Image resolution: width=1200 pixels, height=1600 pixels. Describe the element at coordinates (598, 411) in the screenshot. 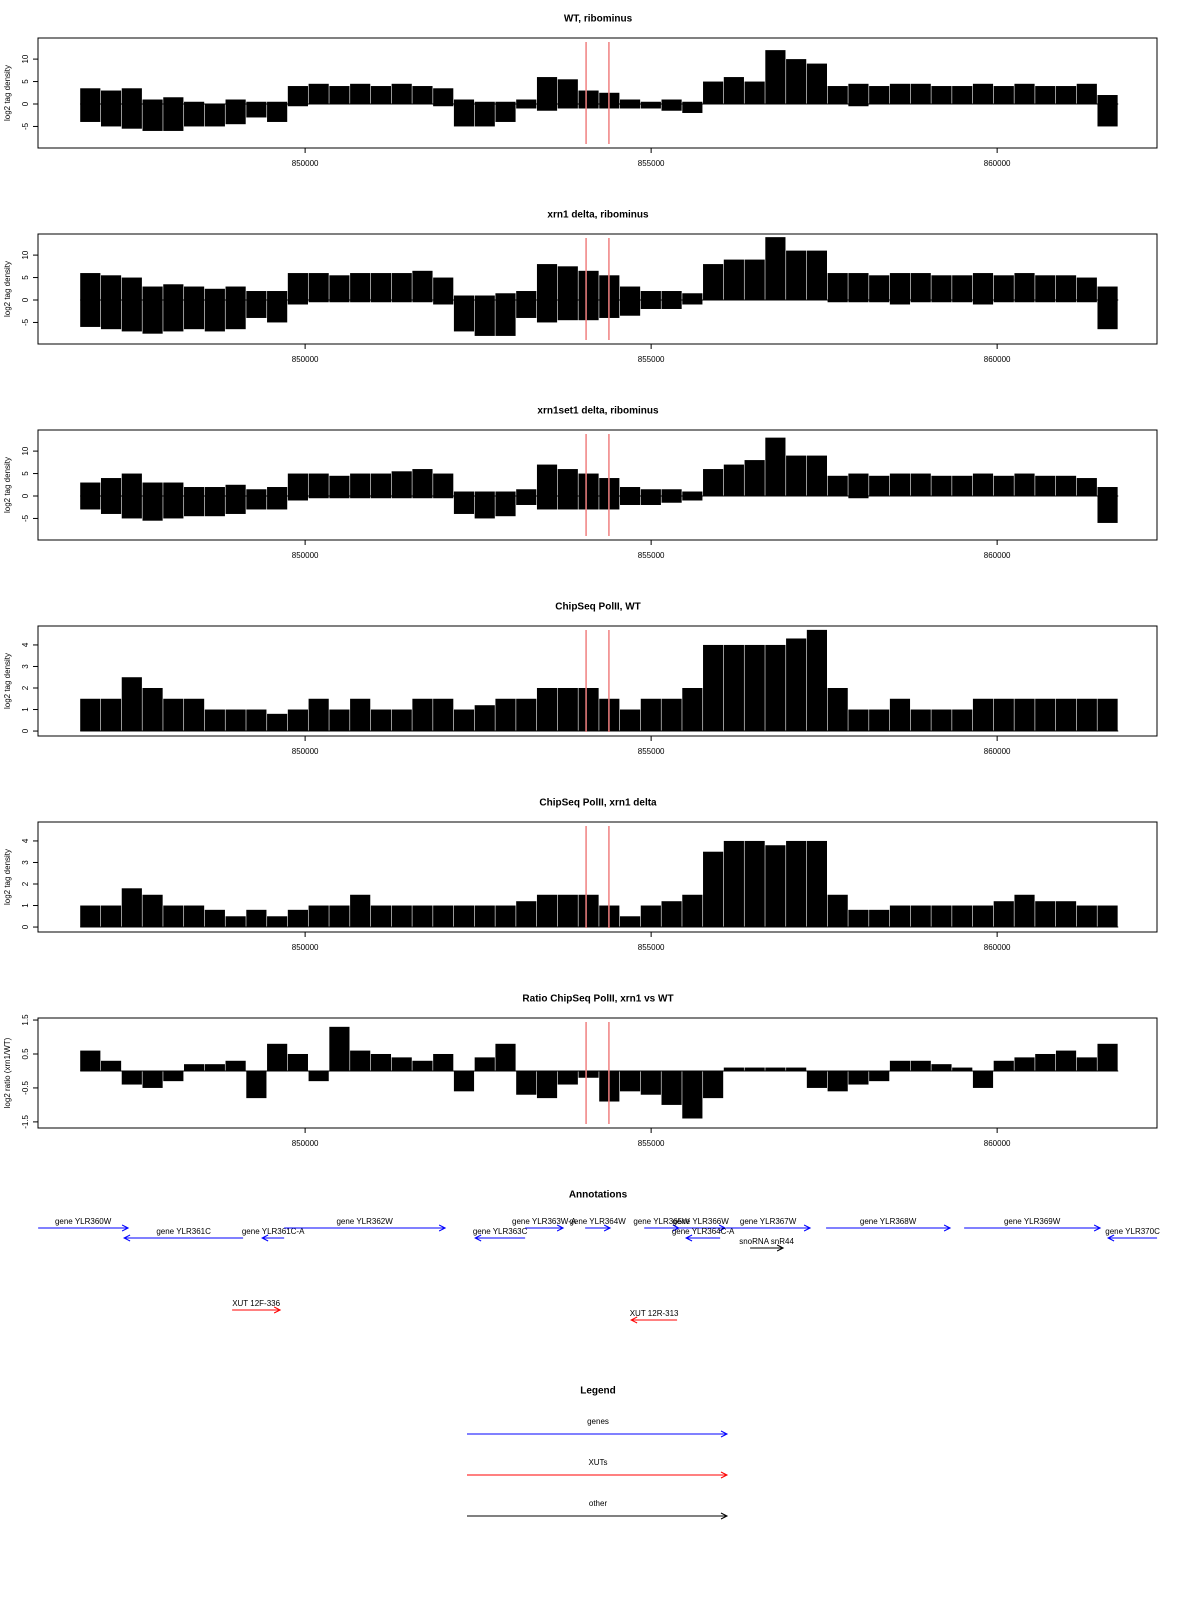

I see `panel-title: xrn1set1 delta, ribominus` at that location.